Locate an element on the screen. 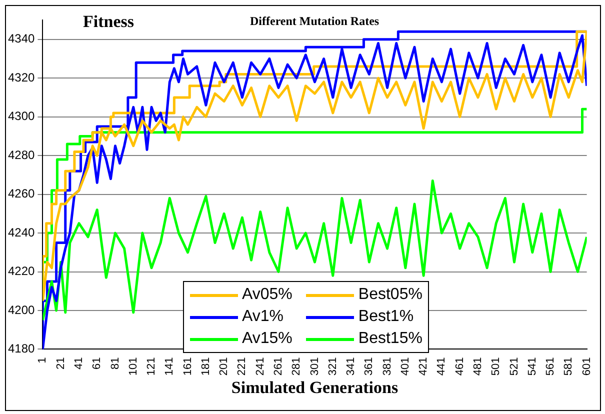 The image size is (605, 414). y-tick-label: 4240 is located at coordinates (22, 232).